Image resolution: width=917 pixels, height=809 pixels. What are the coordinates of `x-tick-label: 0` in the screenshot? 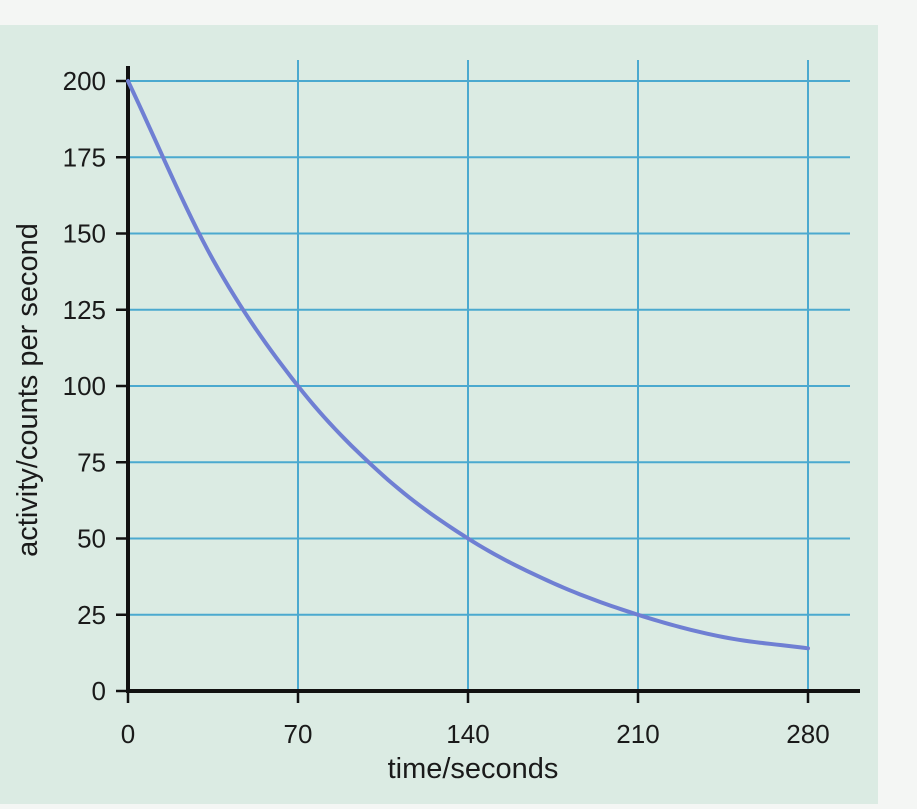 It's located at (128, 734).